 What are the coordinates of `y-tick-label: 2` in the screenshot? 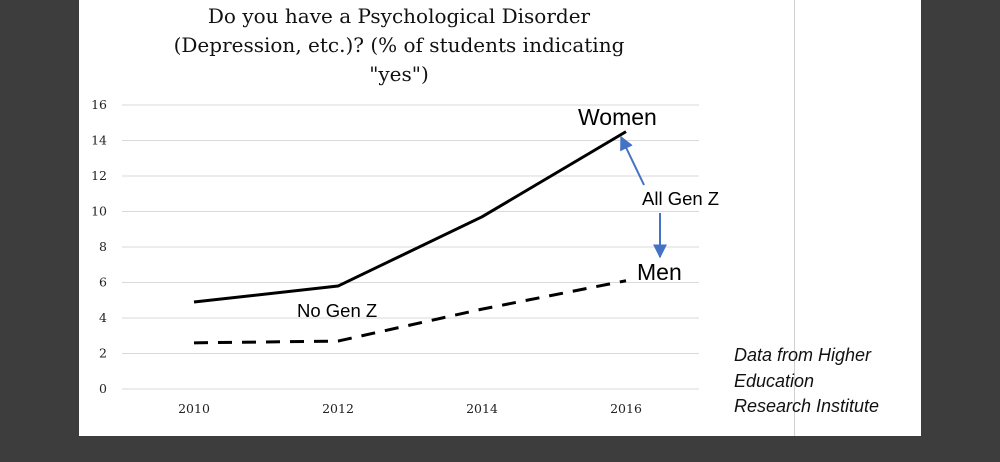 It's located at (103, 353).